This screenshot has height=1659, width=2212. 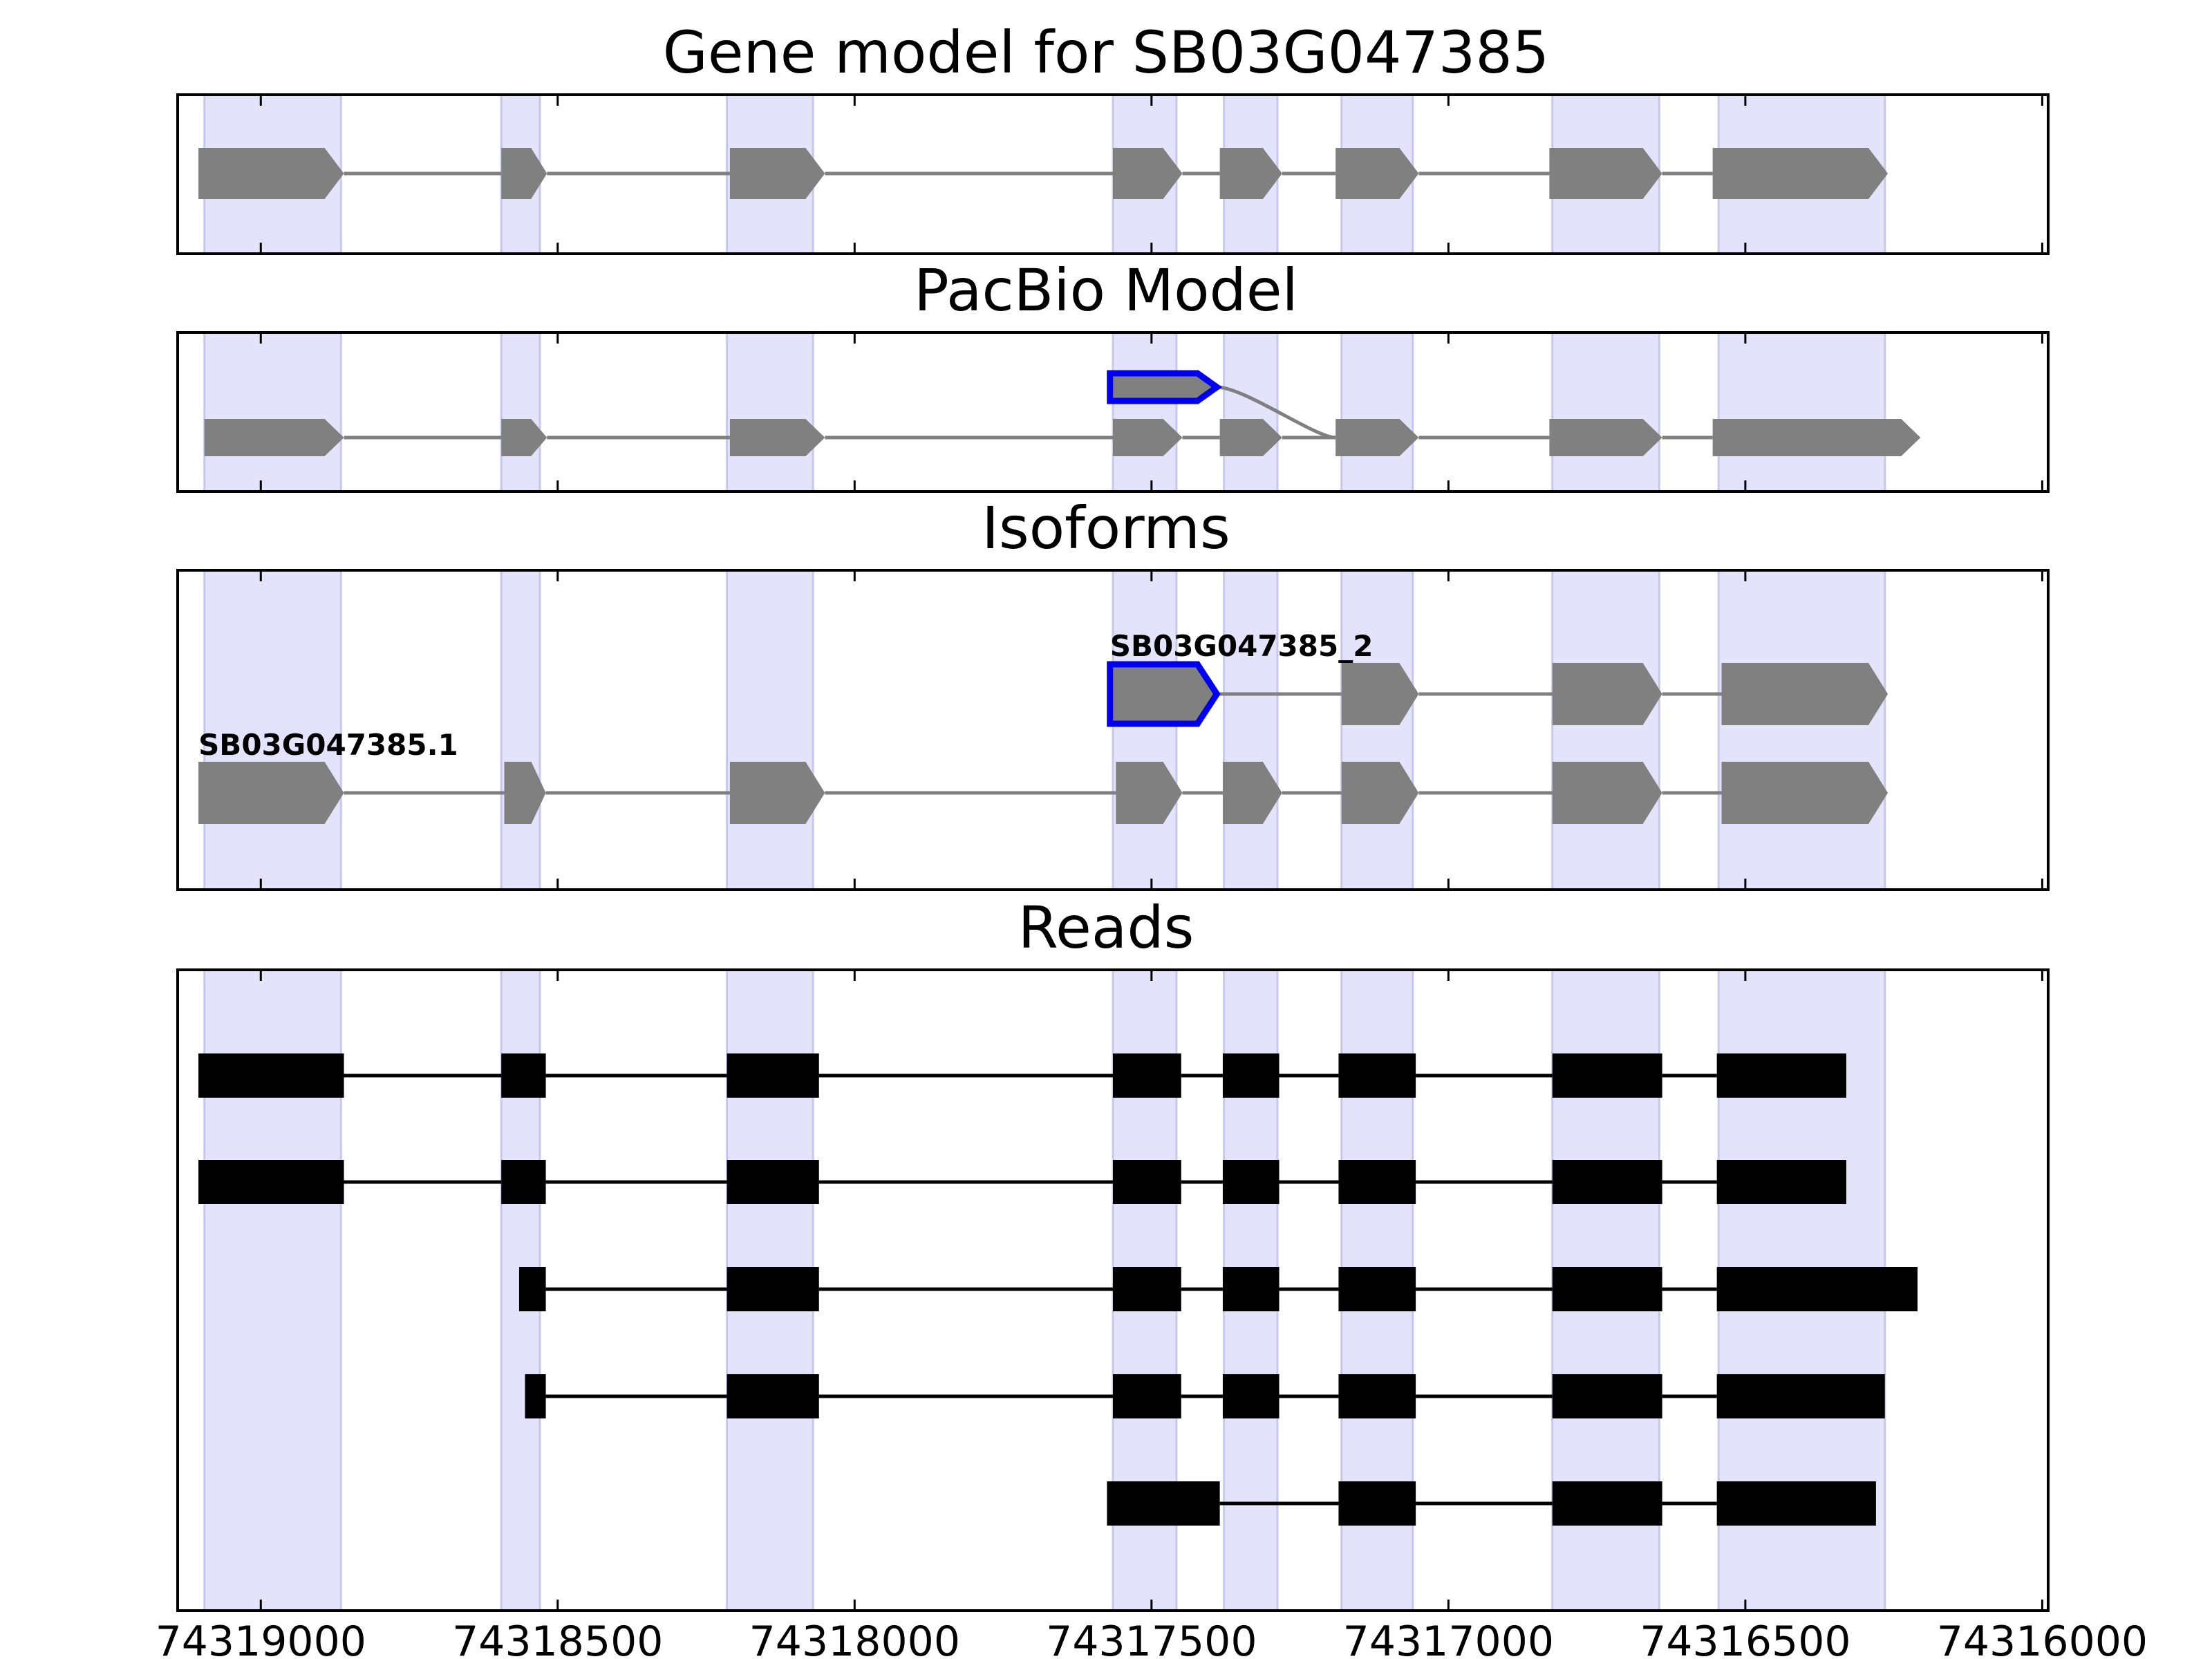 I want to click on x-tick-label-4: 74317000, so click(x=1448, y=1638).